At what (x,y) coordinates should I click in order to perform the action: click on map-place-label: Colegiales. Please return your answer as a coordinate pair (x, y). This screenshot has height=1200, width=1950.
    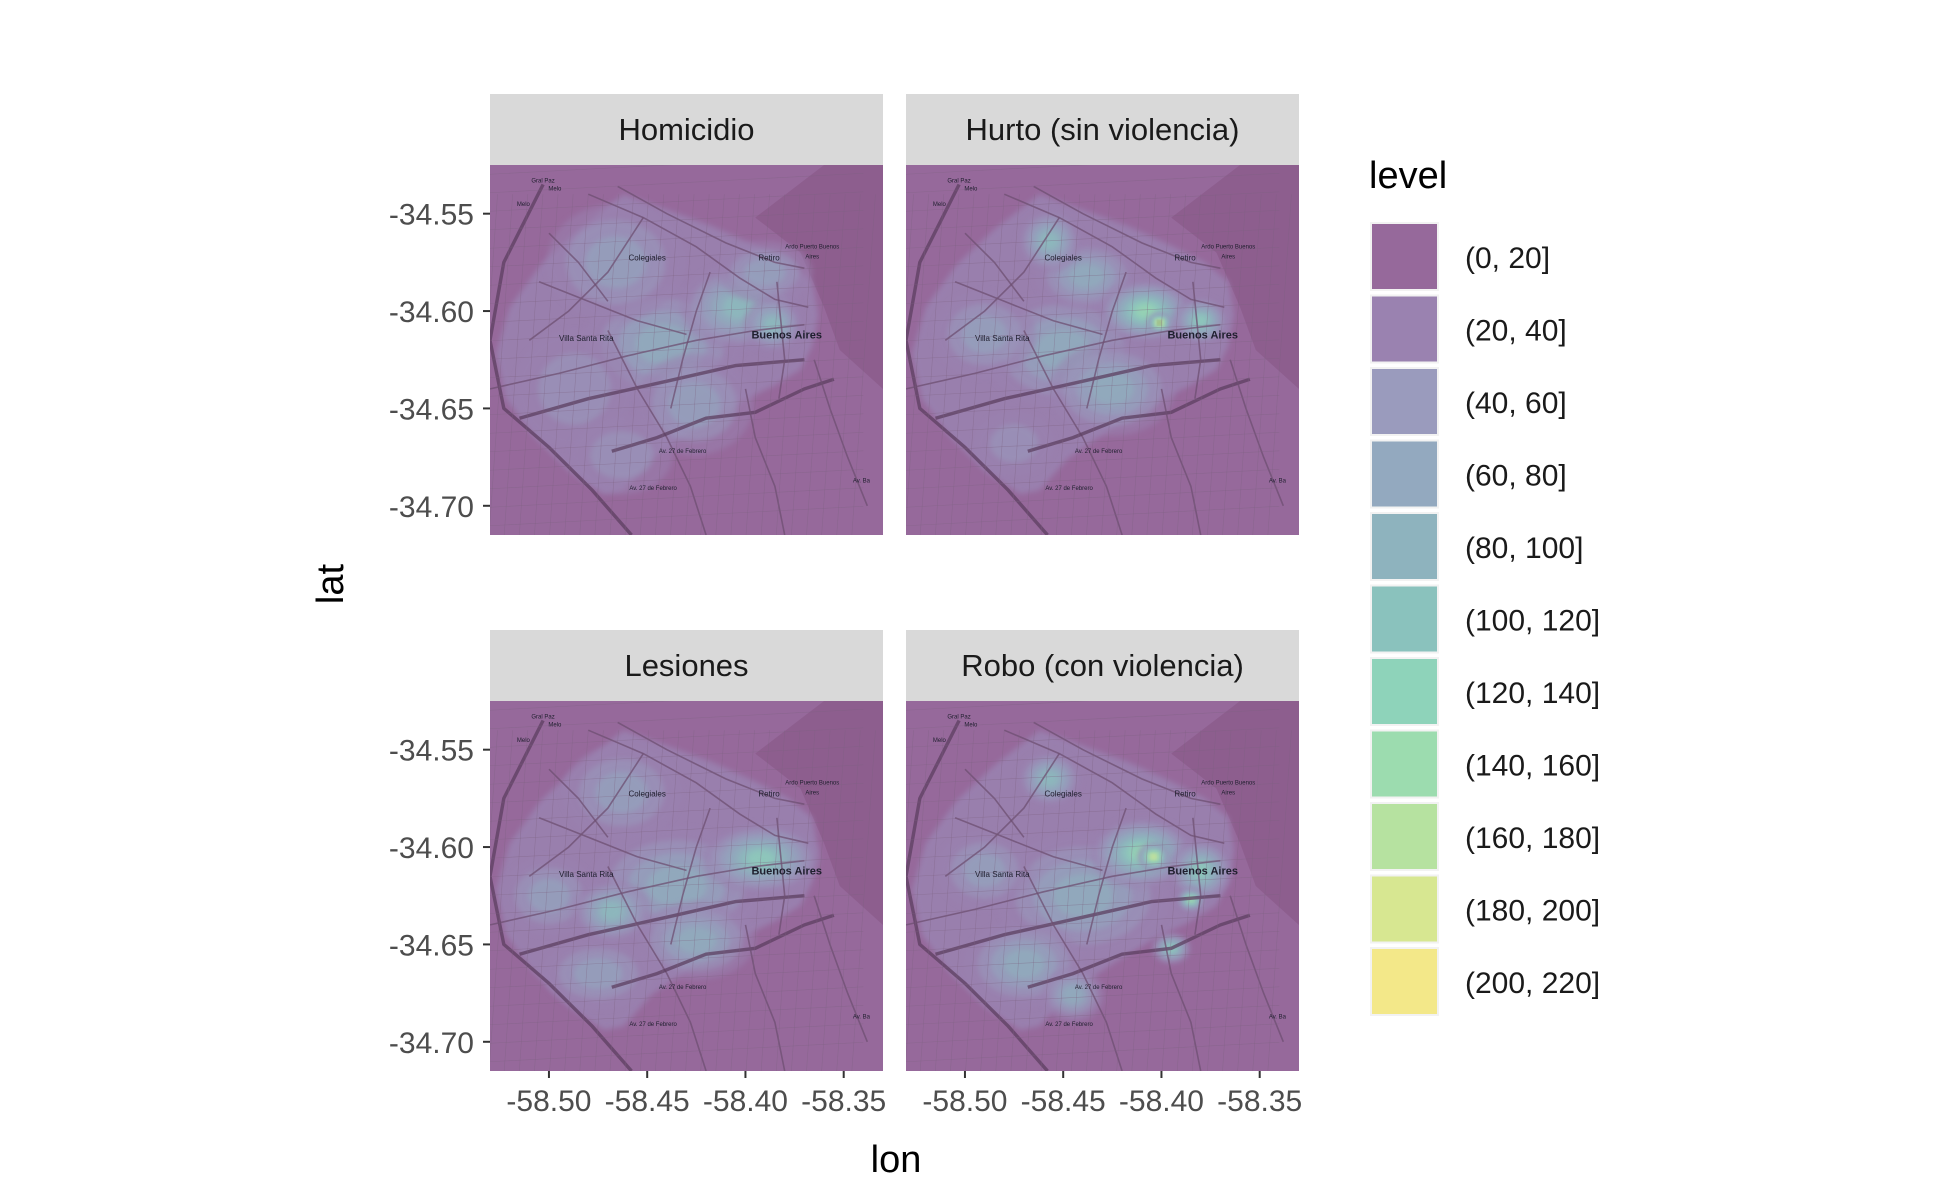
    Looking at the image, I should click on (1063, 793).